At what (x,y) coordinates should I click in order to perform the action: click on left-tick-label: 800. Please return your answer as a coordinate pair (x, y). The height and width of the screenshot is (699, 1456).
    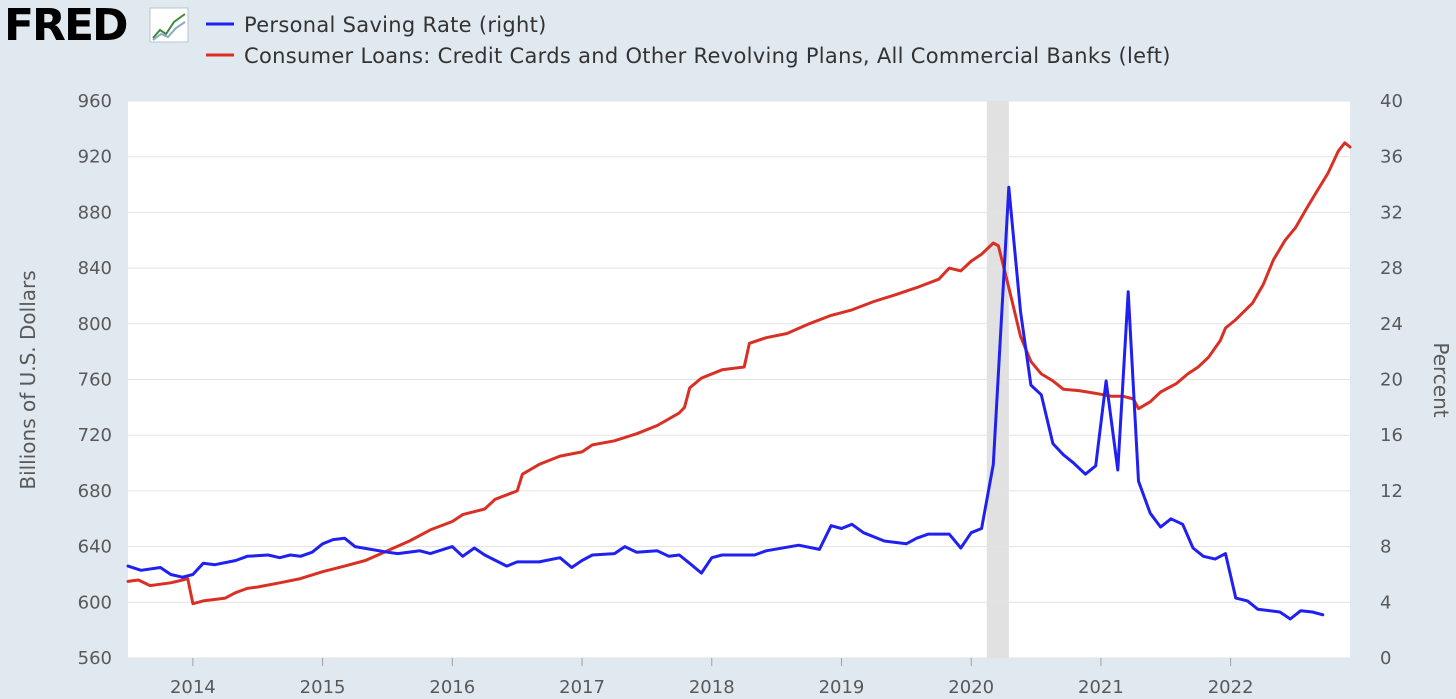
    Looking at the image, I should click on (95, 324).